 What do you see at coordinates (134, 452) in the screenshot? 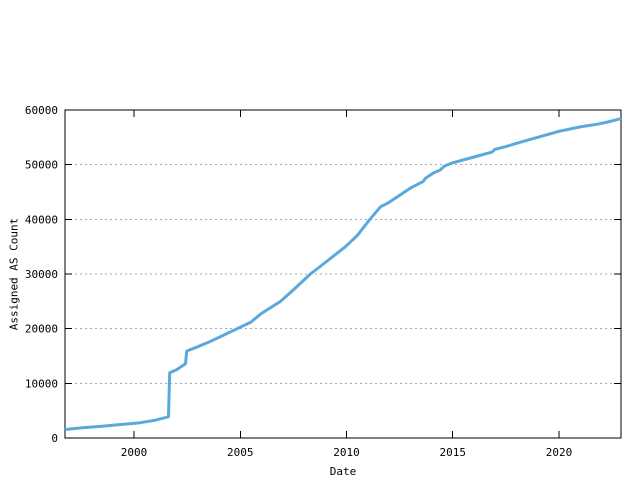
I see `x-tick-label: 2000` at bounding box center [134, 452].